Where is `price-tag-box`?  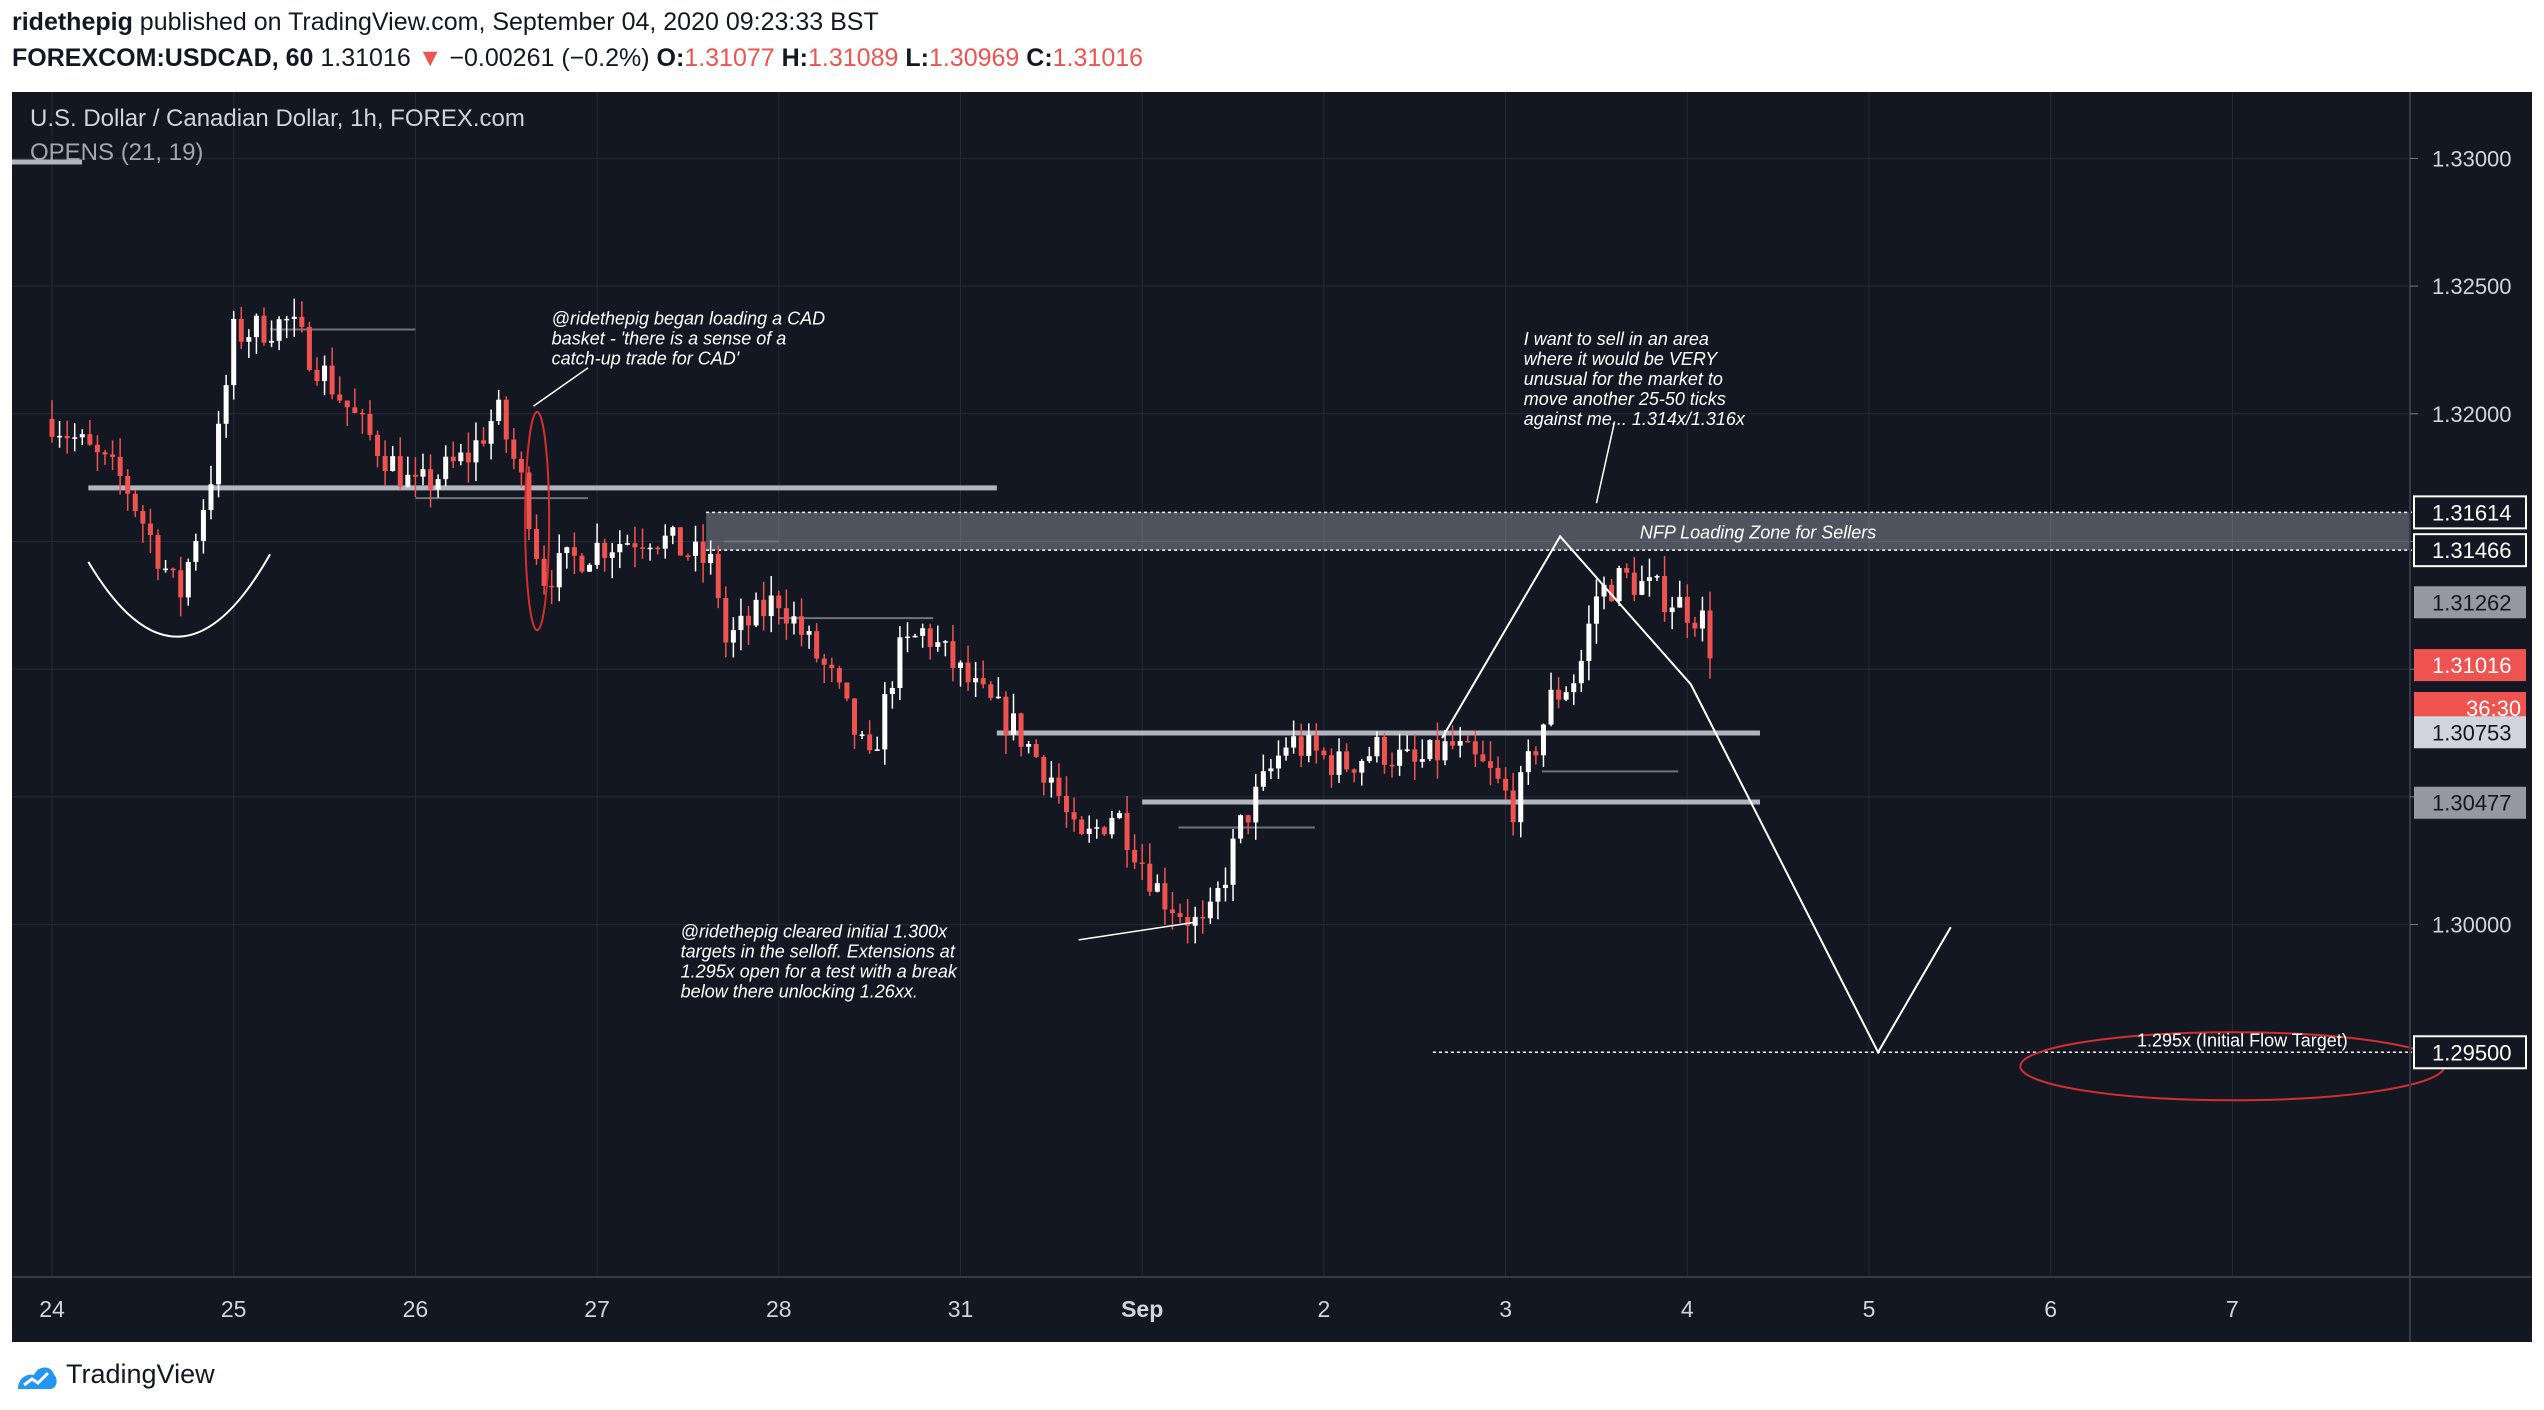 price-tag-box is located at coordinates (2470, 512).